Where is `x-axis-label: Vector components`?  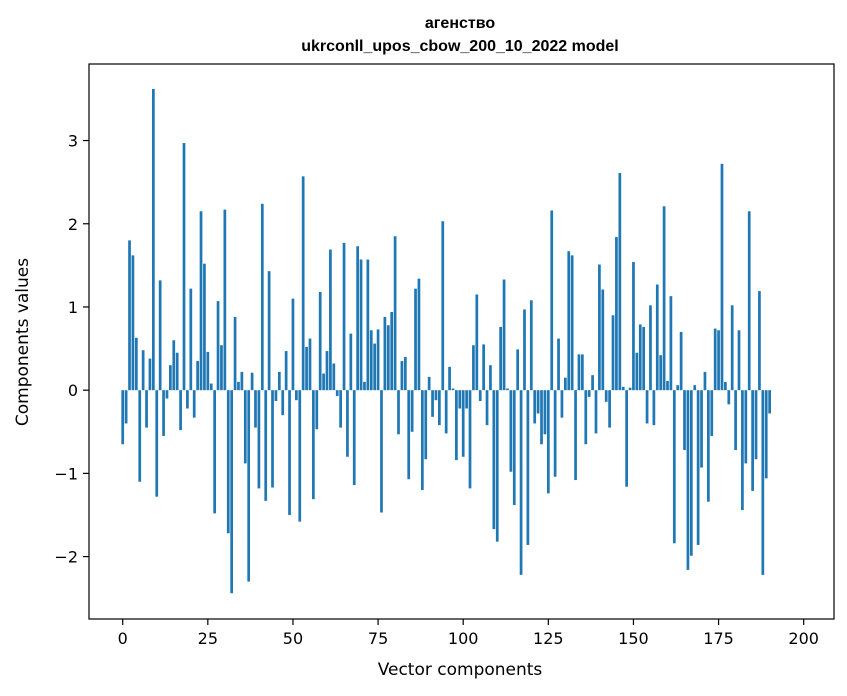 x-axis-label: Vector components is located at coordinates (460, 670).